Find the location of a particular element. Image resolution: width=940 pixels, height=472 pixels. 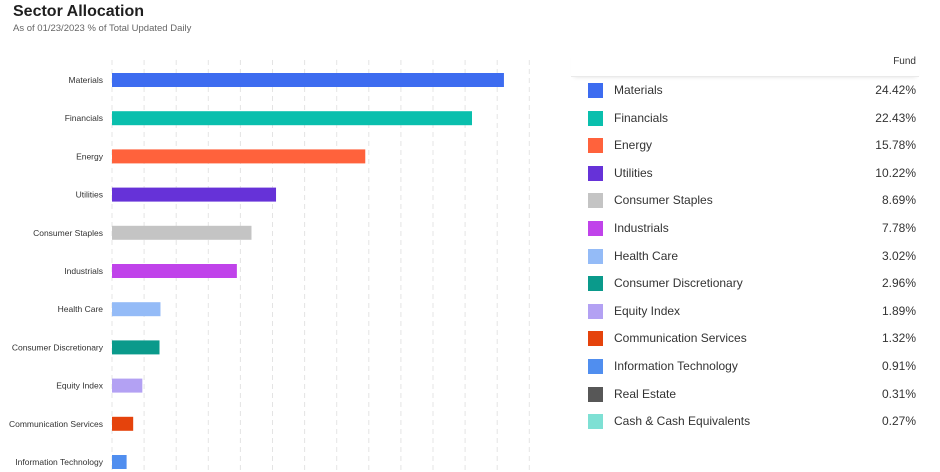

category-label: Utilities is located at coordinates (89, 195).